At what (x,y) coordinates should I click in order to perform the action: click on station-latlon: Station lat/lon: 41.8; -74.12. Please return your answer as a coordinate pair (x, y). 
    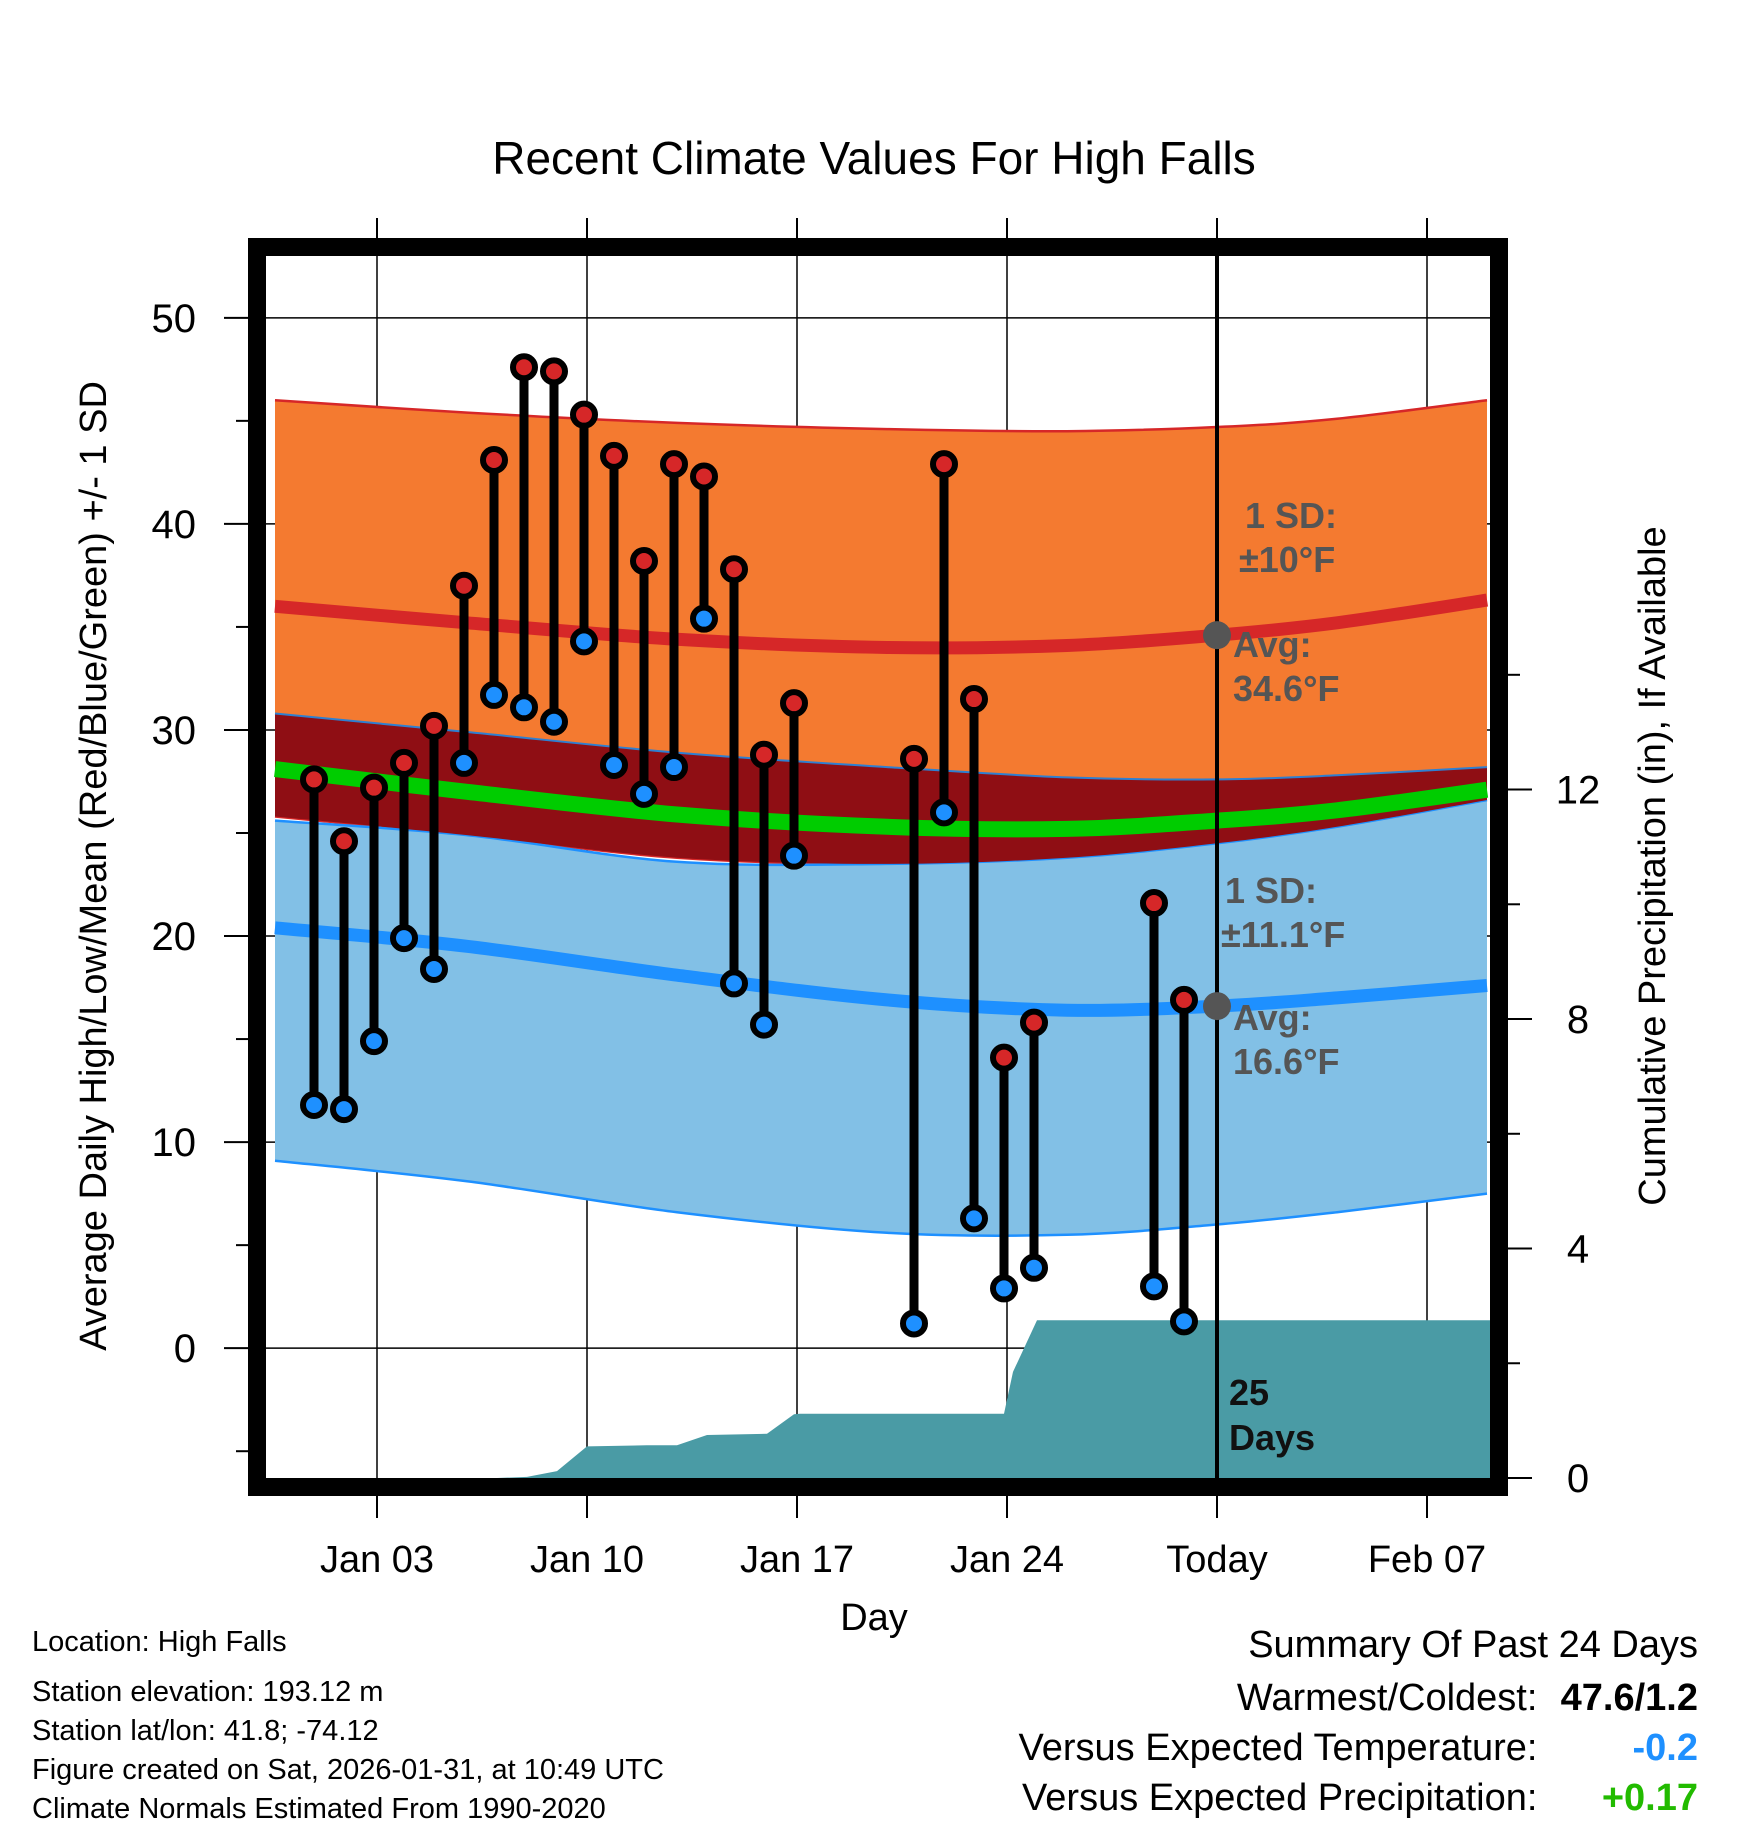
    Looking at the image, I should click on (205, 1731).